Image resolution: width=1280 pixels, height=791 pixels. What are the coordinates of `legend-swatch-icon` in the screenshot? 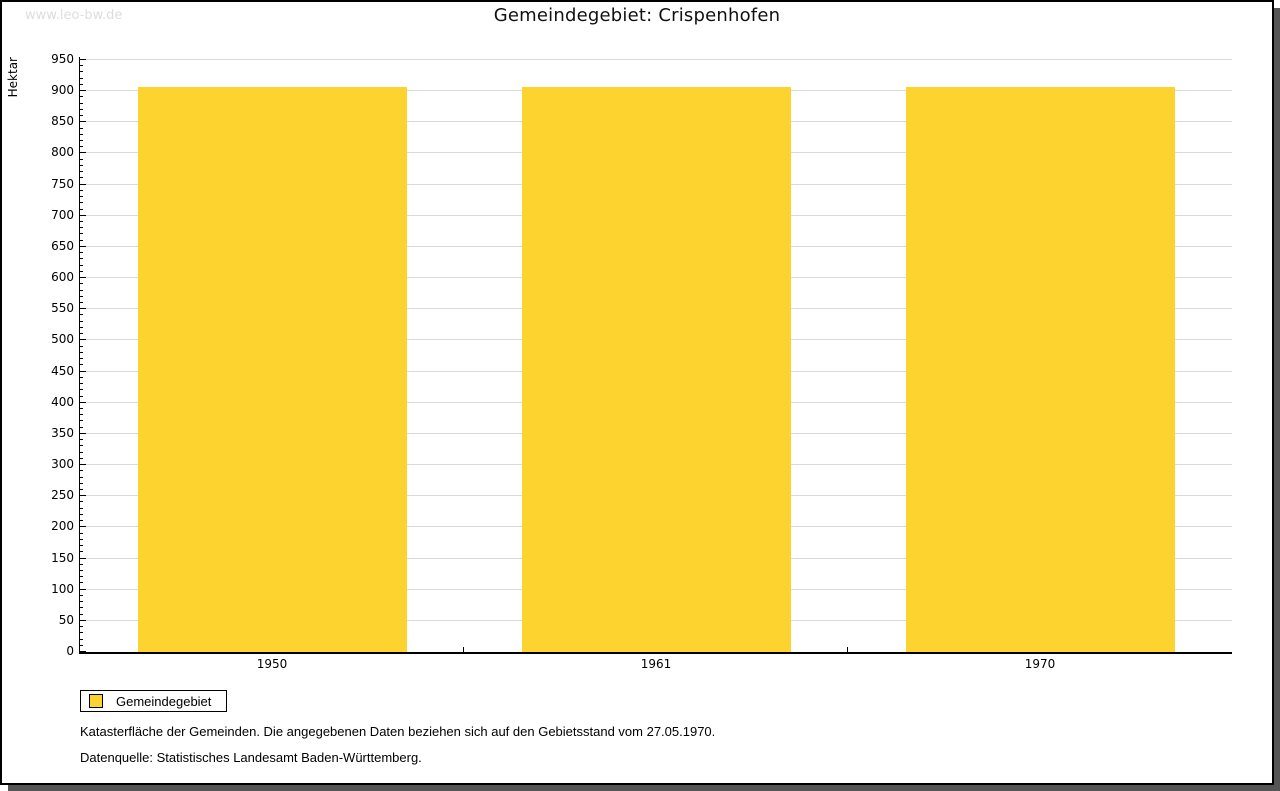 It's located at (96, 701).